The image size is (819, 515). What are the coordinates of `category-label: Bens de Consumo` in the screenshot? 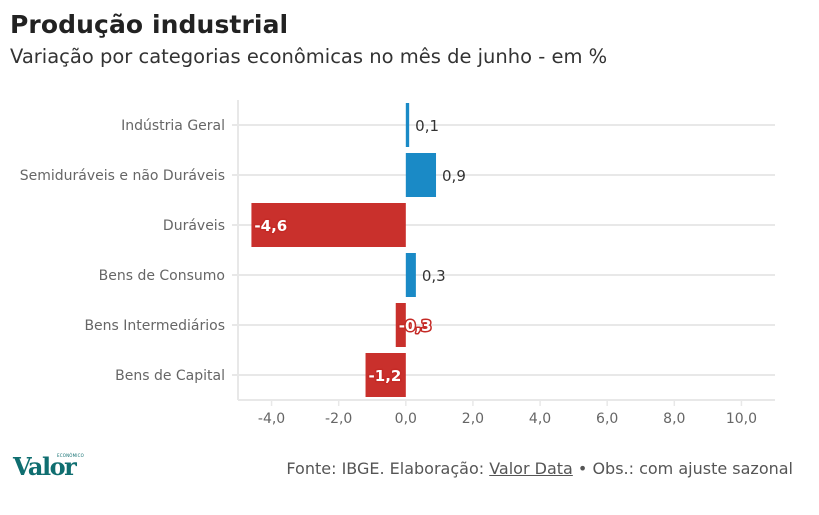 It's located at (162, 276).